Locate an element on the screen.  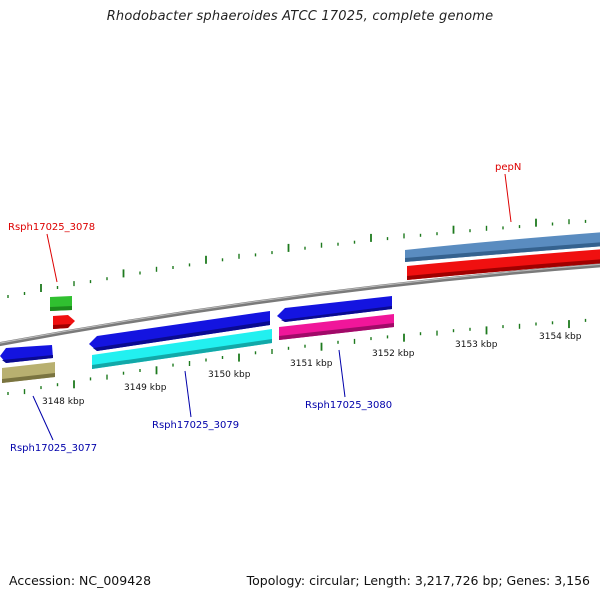
inner-tick-track is located at coordinates (297, 356).